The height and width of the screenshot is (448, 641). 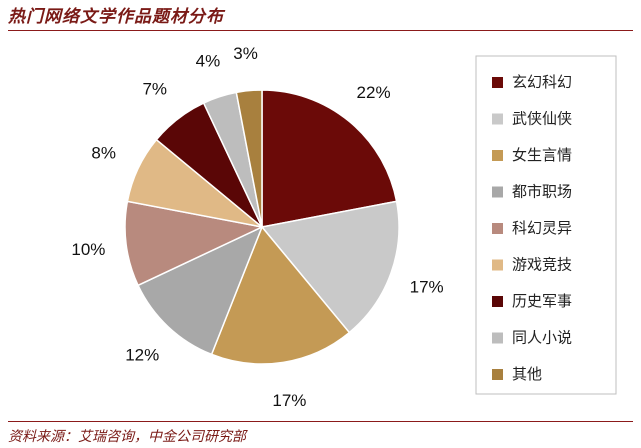 What do you see at coordinates (116, 17) in the screenshot?
I see `chart-title: 热门网络文学作品题材分布` at bounding box center [116, 17].